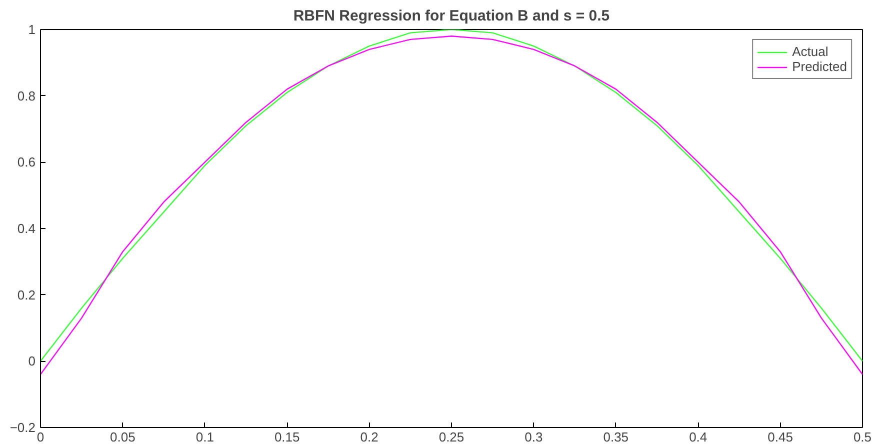 The image size is (882, 444). What do you see at coordinates (123, 437) in the screenshot?
I see `x-tick-label: 0.05` at bounding box center [123, 437].